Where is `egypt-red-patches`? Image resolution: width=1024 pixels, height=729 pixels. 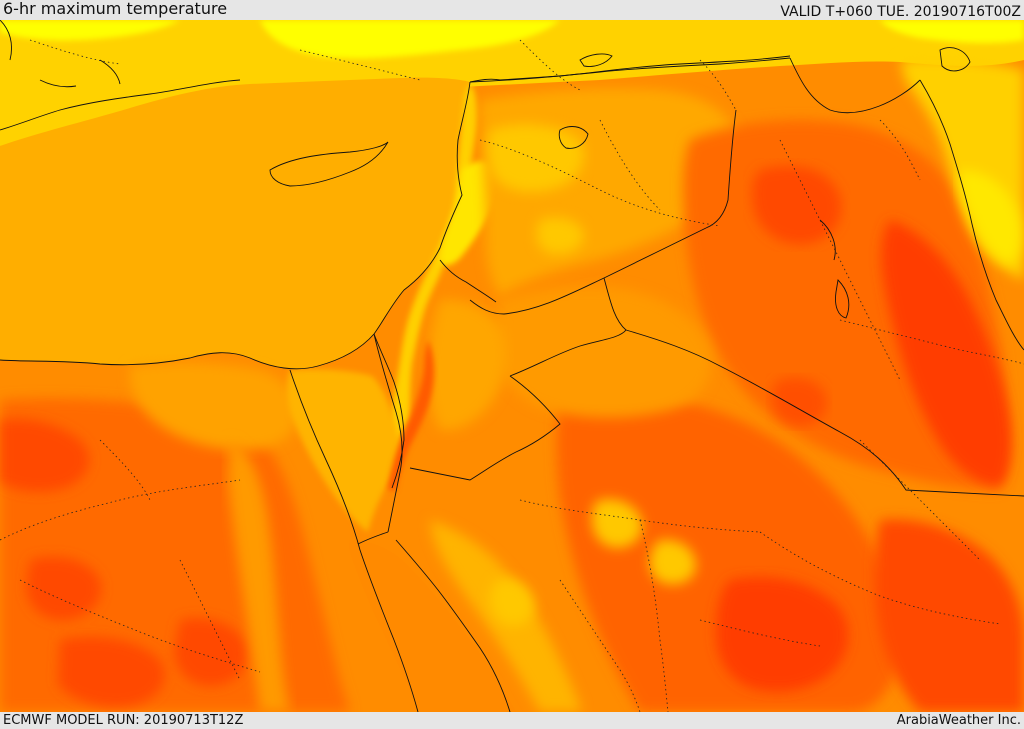 egypt-red-patches is located at coordinates (124, 562).